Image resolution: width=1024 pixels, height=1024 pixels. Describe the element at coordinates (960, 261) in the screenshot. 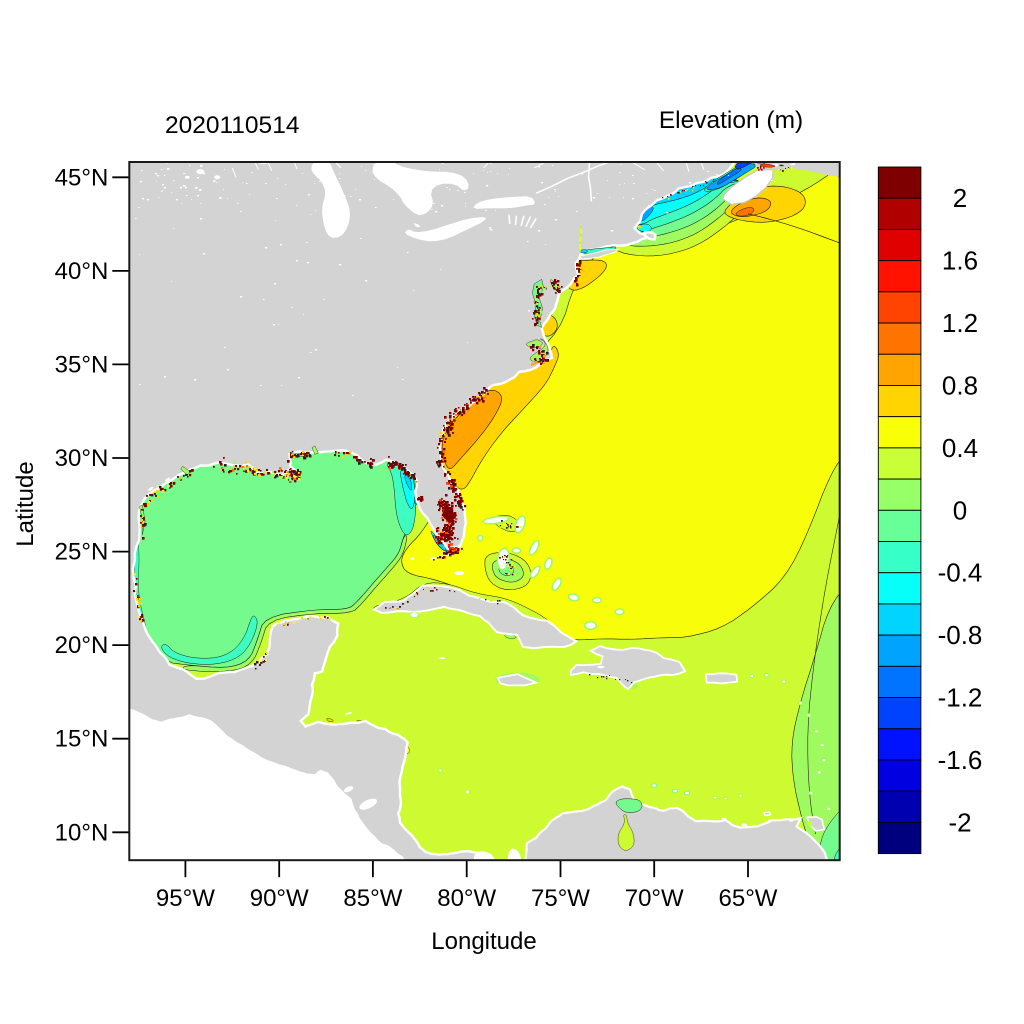

I see `svg-text: 1.6` at that location.